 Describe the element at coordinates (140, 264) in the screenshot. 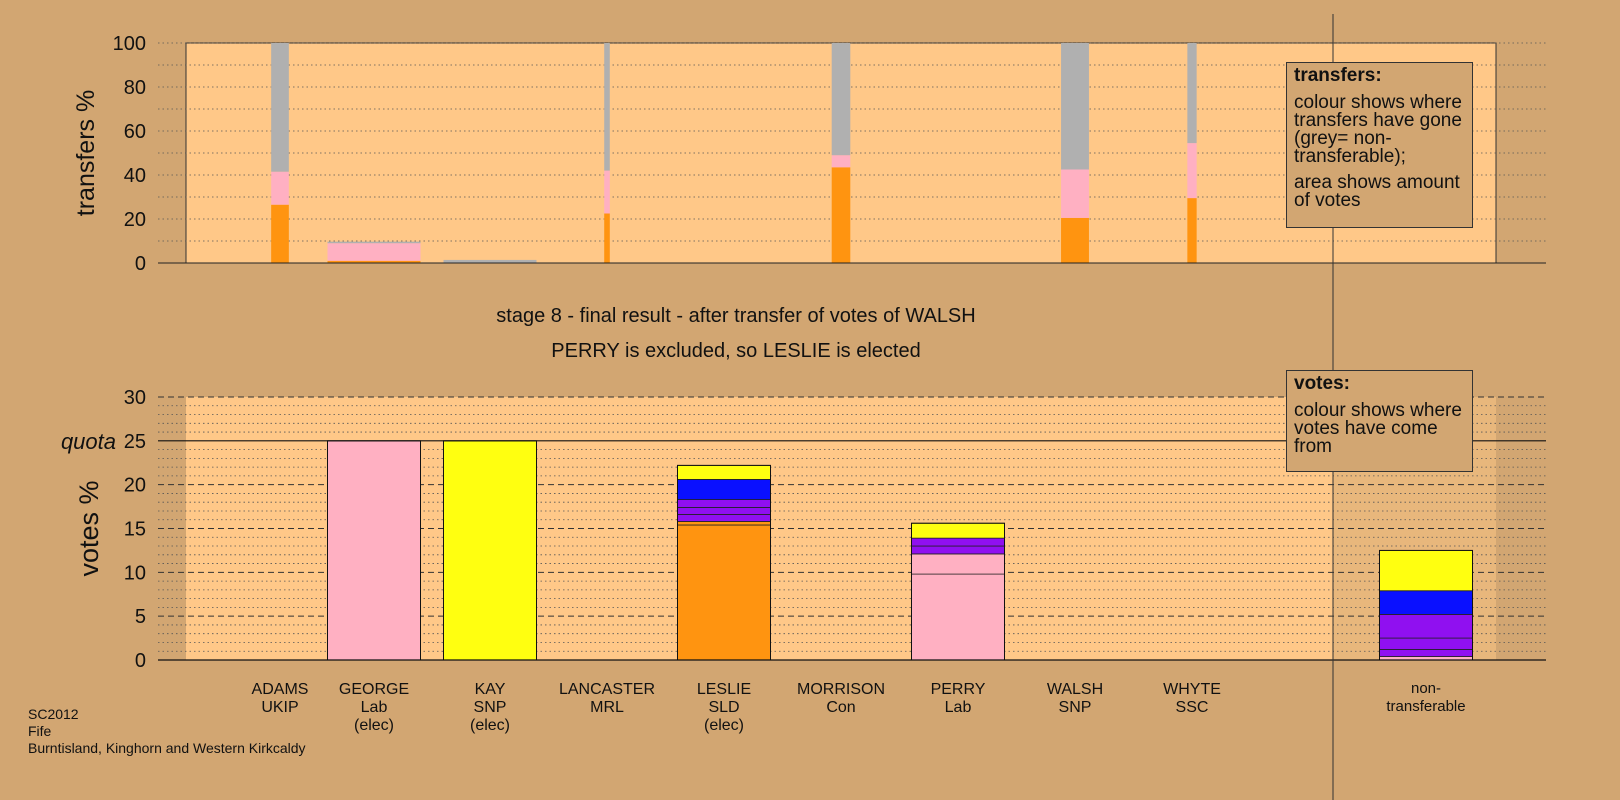

I see `transfers-tick-label: 0` at that location.